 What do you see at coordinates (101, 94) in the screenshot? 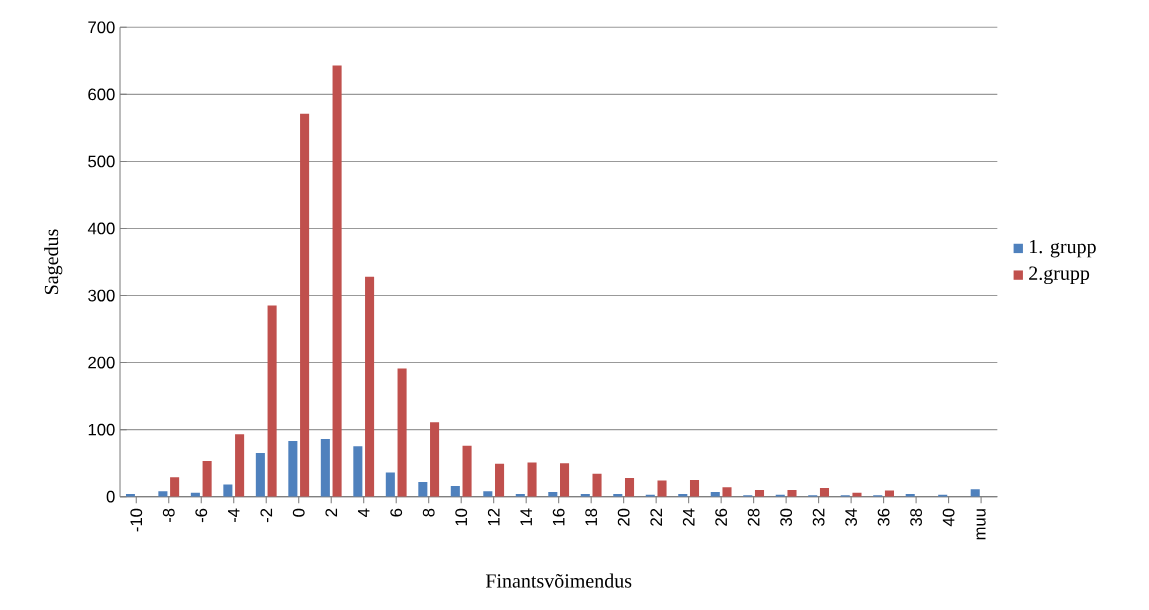
I see `y-tick-label: 600` at bounding box center [101, 94].